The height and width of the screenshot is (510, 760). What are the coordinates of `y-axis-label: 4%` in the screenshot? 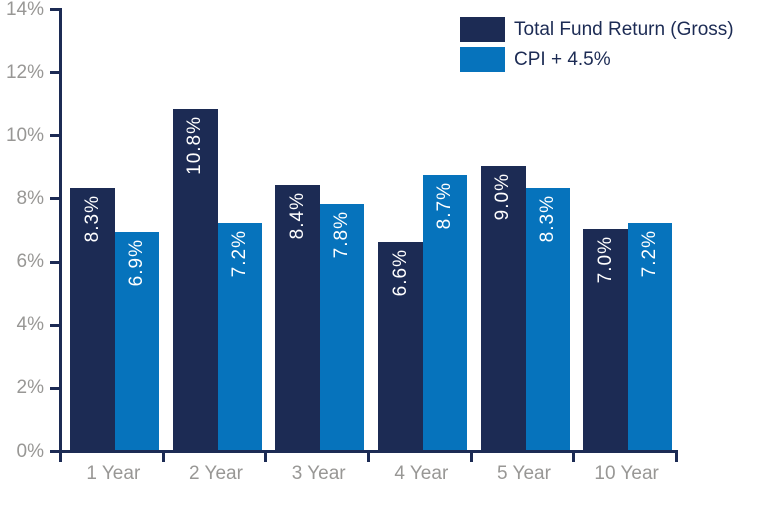 It's located at (30, 325).